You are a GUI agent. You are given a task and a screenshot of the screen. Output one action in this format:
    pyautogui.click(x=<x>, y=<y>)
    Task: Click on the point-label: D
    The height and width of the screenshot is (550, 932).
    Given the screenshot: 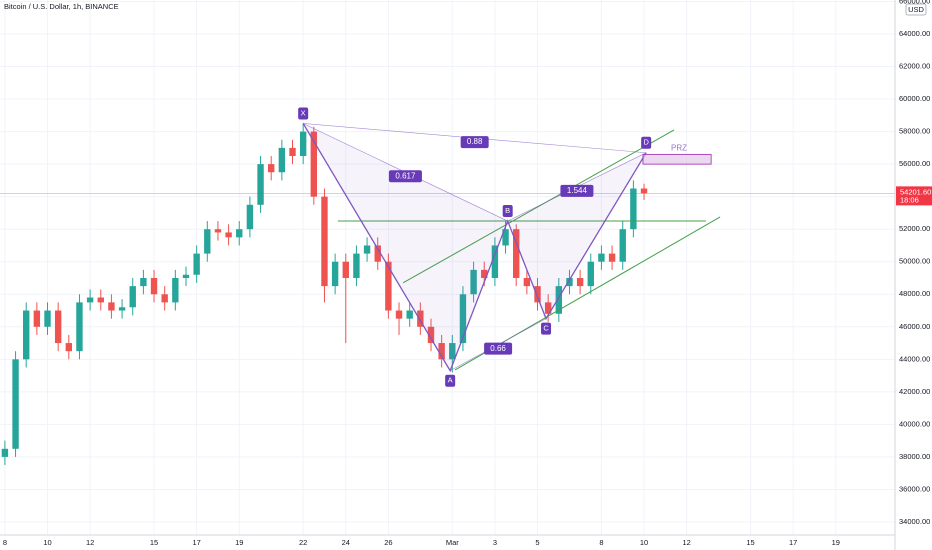 What is the action you would take?
    pyautogui.click(x=646, y=142)
    